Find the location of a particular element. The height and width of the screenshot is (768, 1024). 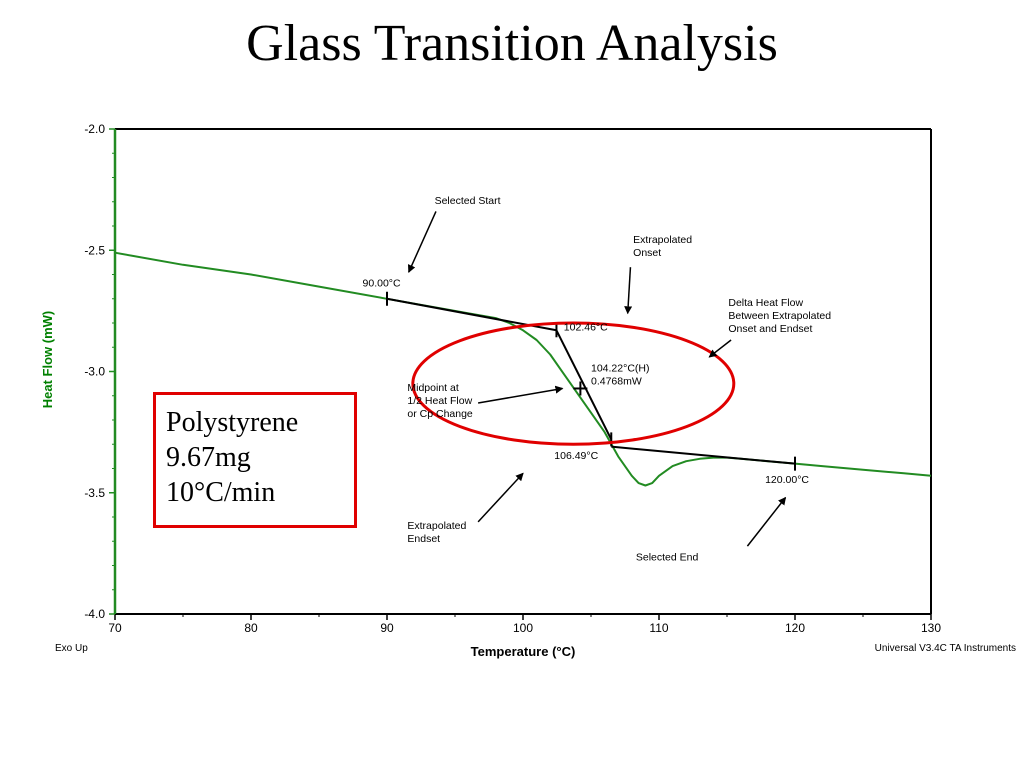

annotation-line: 1/2 Heat Flow is located at coordinates (439, 401).